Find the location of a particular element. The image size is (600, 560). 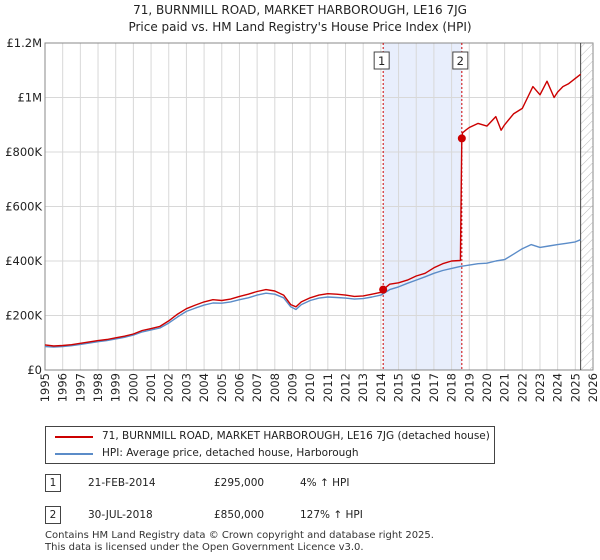

x-tick-label: 2025 is located at coordinates (575, 387).